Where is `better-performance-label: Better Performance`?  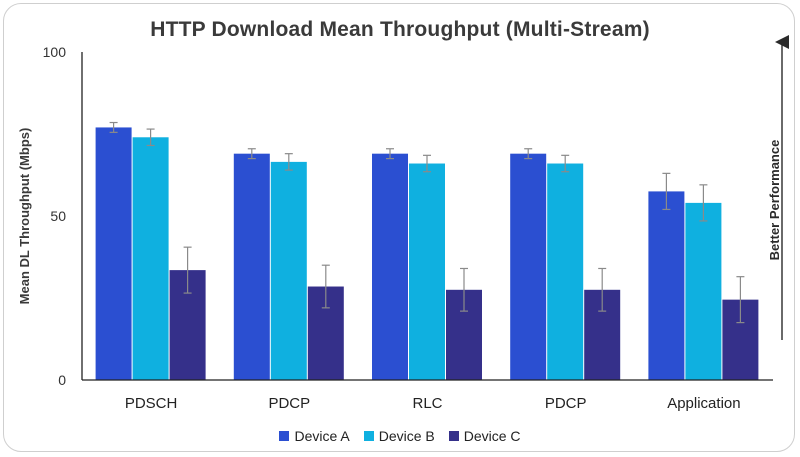 better-performance-label: Better Performance is located at coordinates (774, 200).